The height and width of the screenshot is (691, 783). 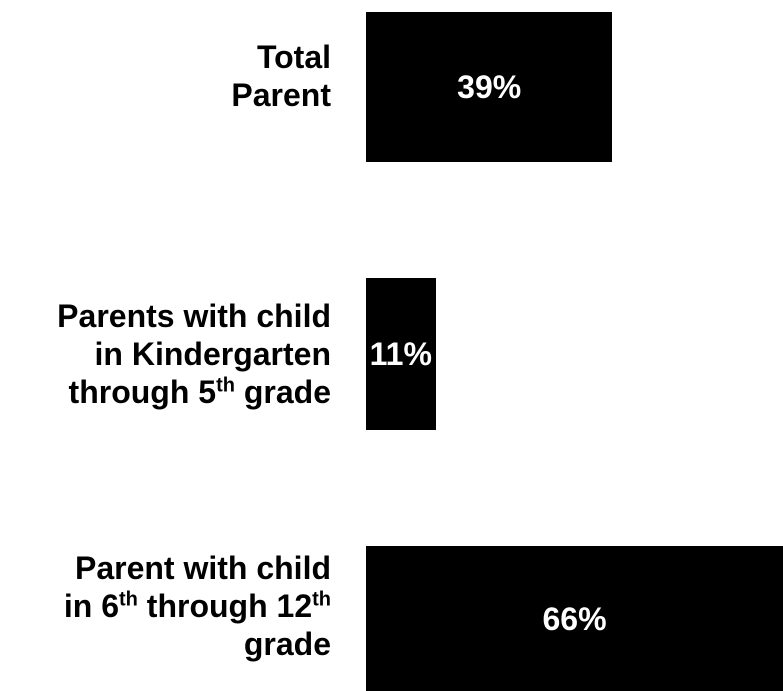 I want to click on bar-value-label-1: 39%, so click(x=489, y=87).